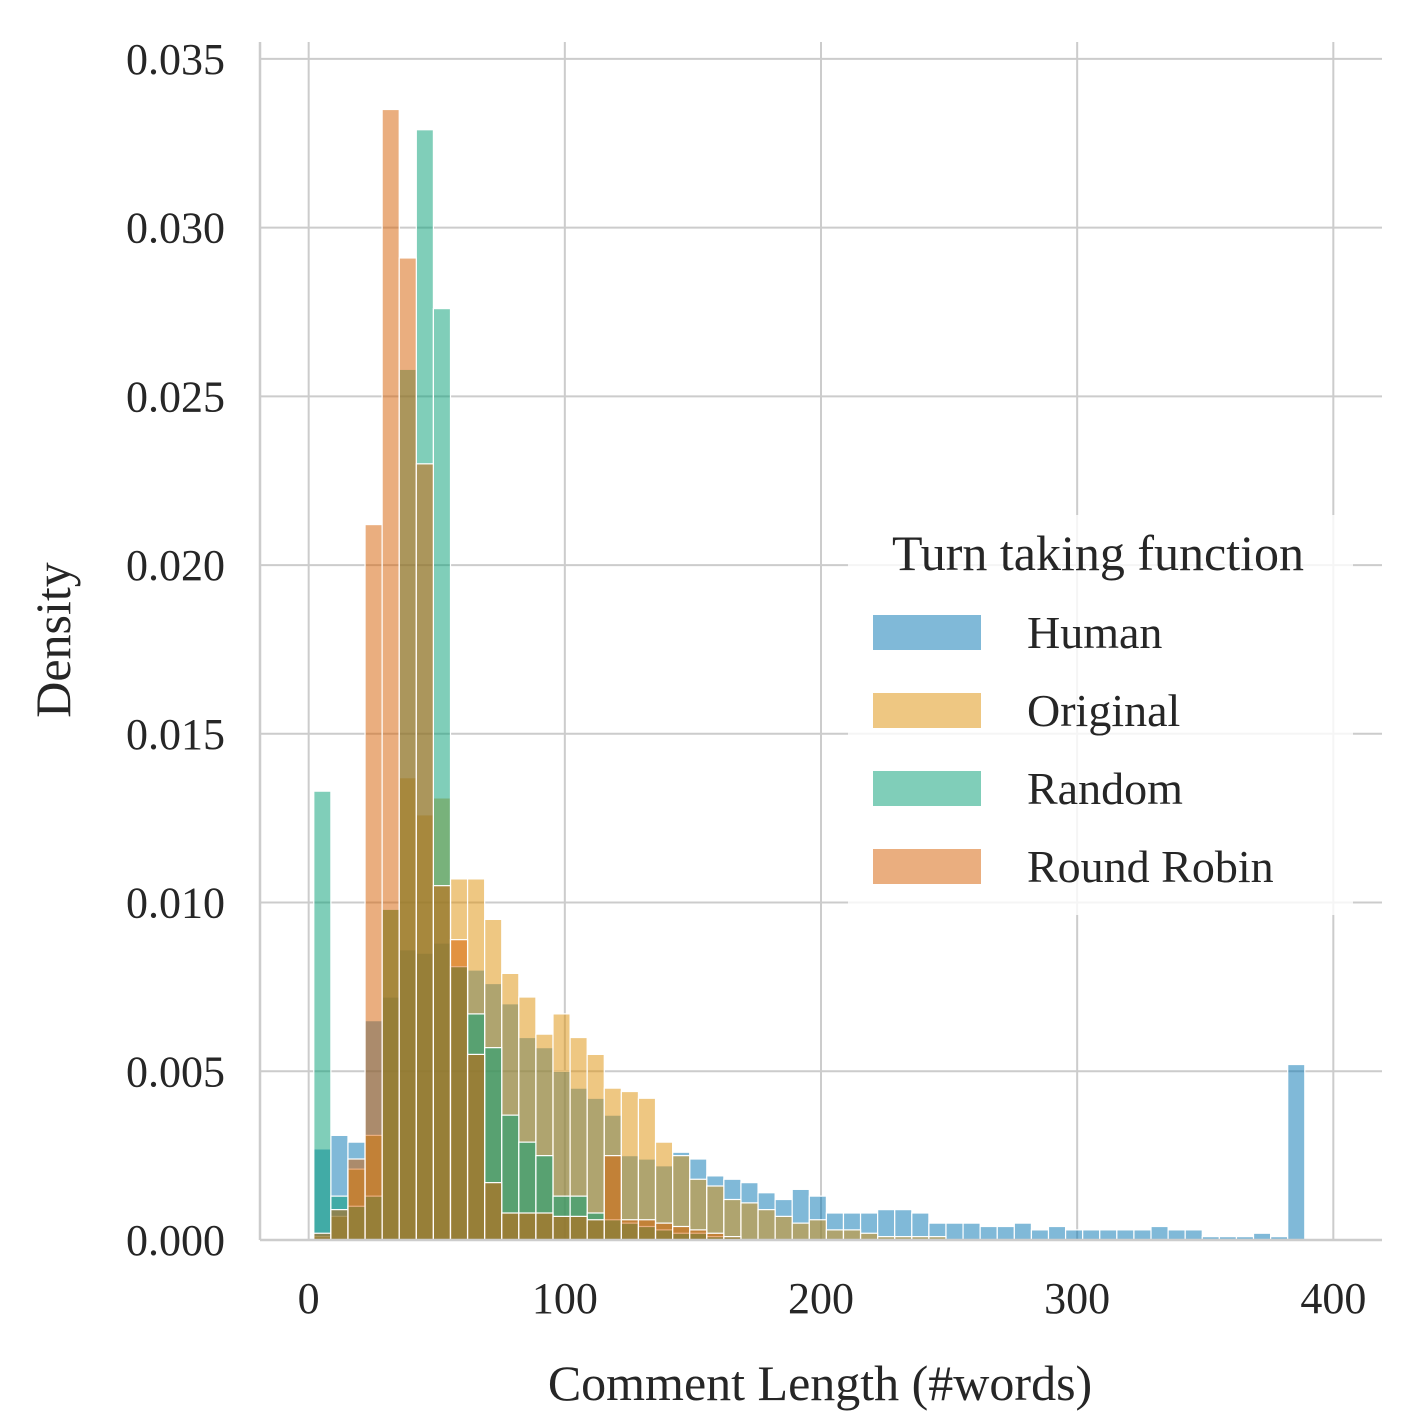 Image resolution: width=1411 pixels, height=1426 pixels. Describe the element at coordinates (1103, 710) in the screenshot. I see `legend-label-original: Original` at that location.